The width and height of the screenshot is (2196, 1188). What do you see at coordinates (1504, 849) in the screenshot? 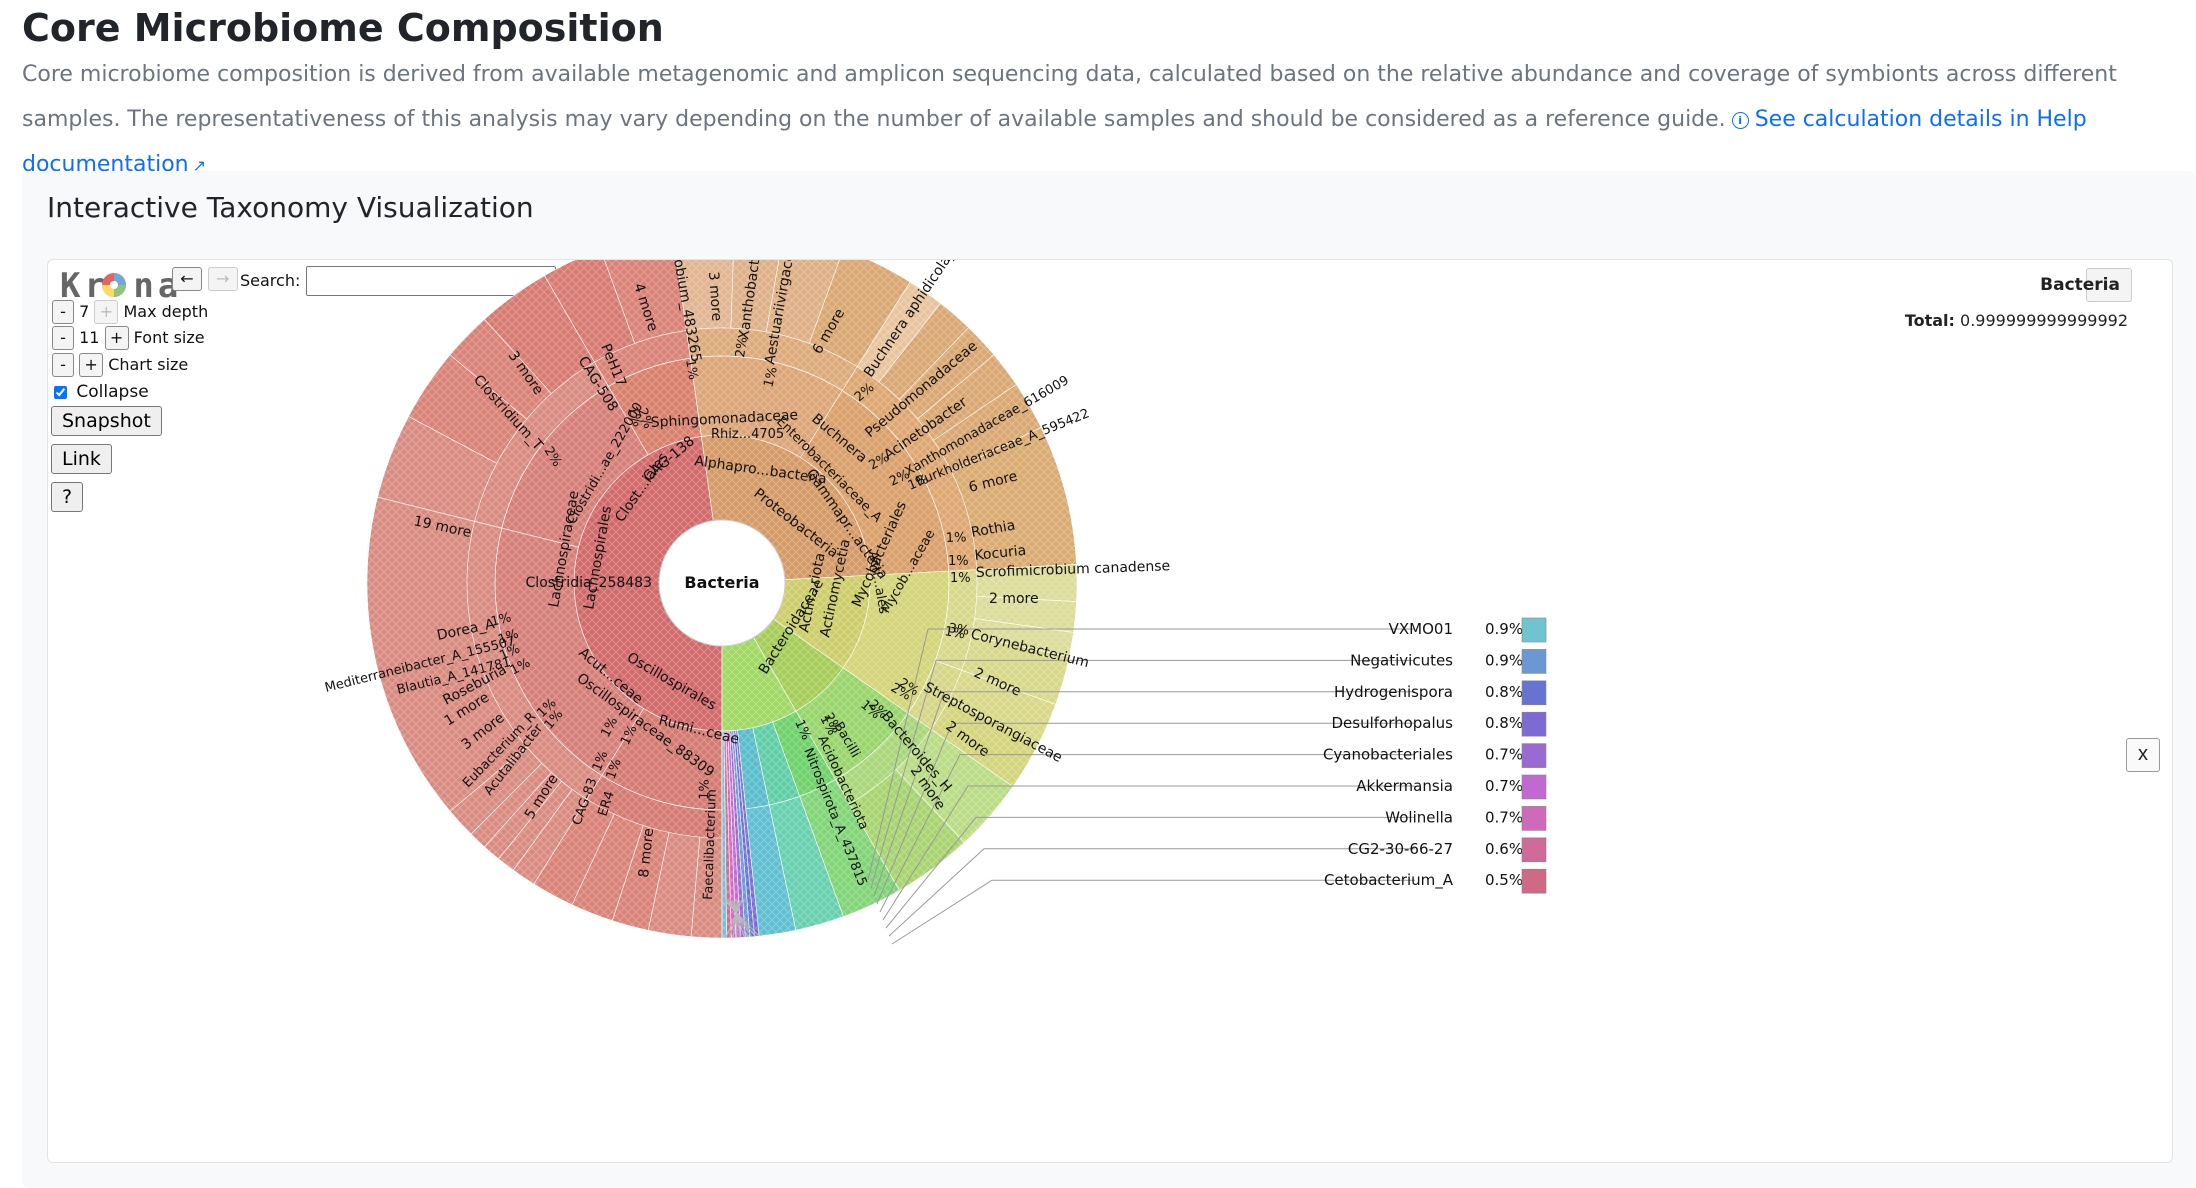
I see `legend-value-7: 0.6%` at bounding box center [1504, 849].